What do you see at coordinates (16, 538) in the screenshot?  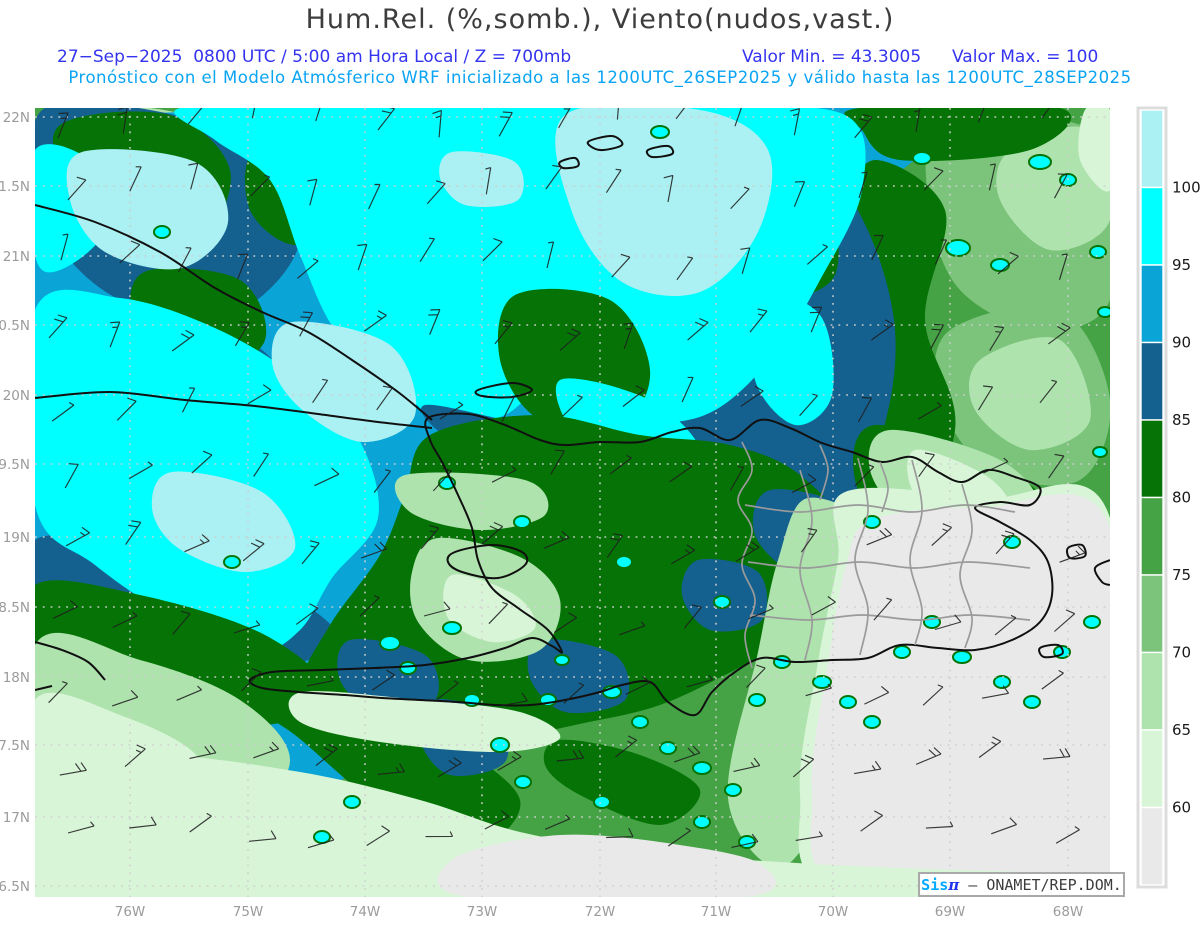 I see `y-axis-label: 19N` at bounding box center [16, 538].